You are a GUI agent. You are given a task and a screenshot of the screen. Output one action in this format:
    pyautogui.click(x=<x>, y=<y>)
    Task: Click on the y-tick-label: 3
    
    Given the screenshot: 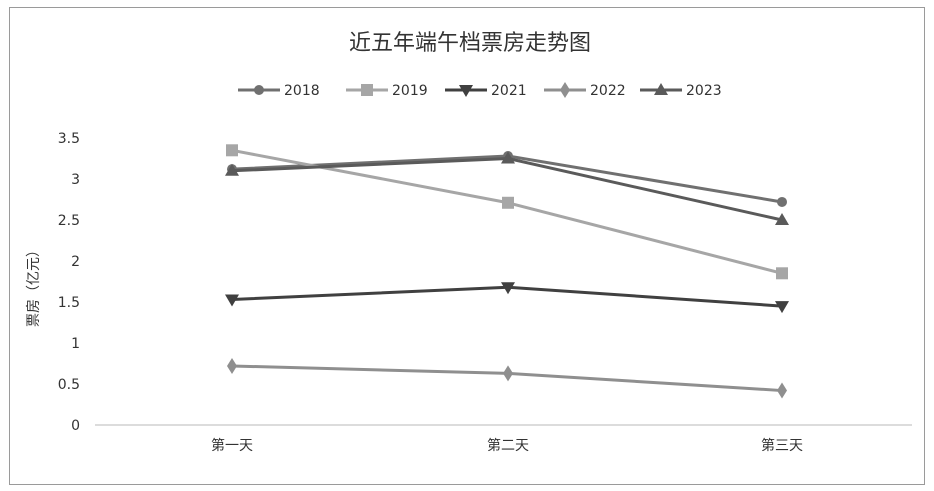 What is the action you would take?
    pyautogui.click(x=75, y=180)
    